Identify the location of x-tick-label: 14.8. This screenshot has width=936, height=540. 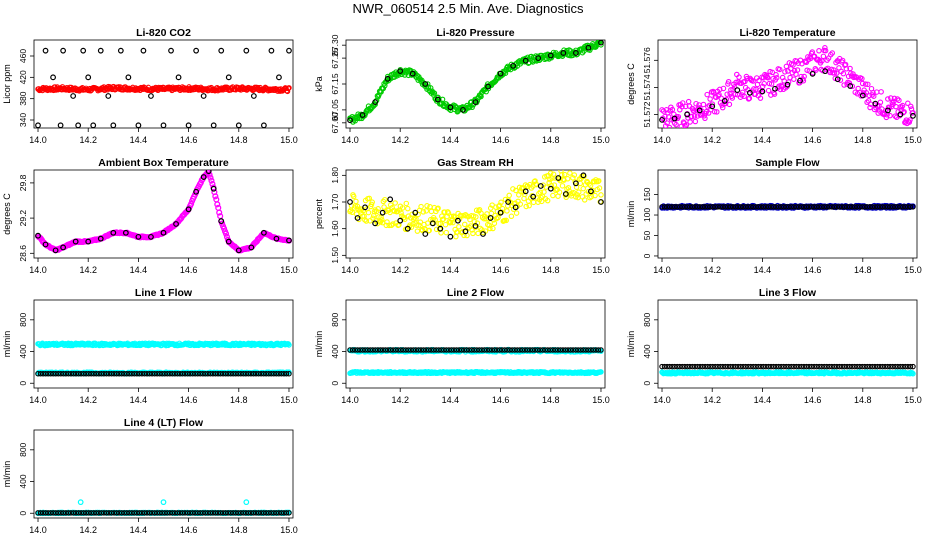
(863, 140).